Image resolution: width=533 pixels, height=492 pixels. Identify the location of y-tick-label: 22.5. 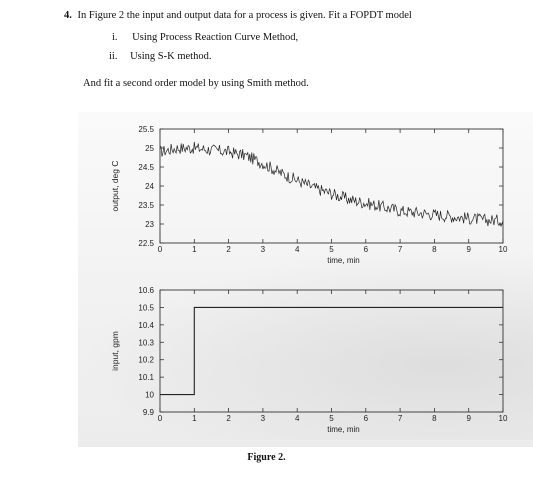
(146, 243).